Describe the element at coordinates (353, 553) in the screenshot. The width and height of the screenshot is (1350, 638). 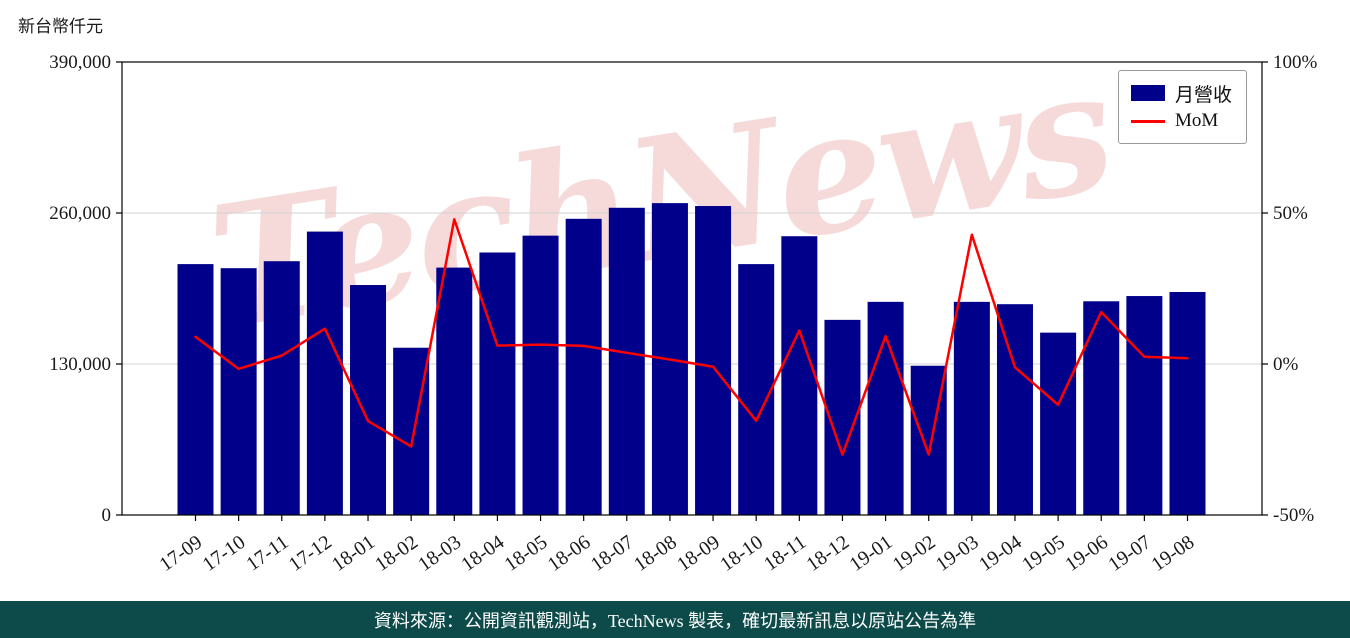
I see `x-tick-label: 18-01` at that location.